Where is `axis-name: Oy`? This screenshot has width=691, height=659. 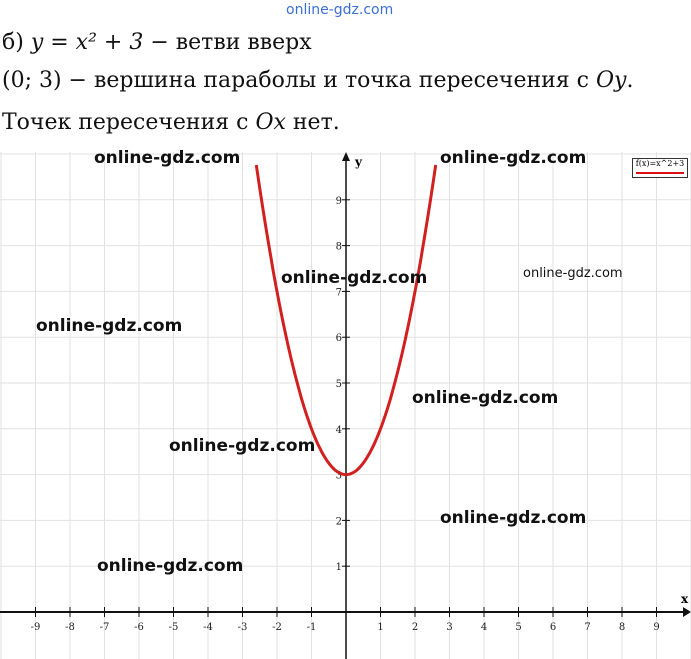 axis-name: Oy is located at coordinates (611, 80).